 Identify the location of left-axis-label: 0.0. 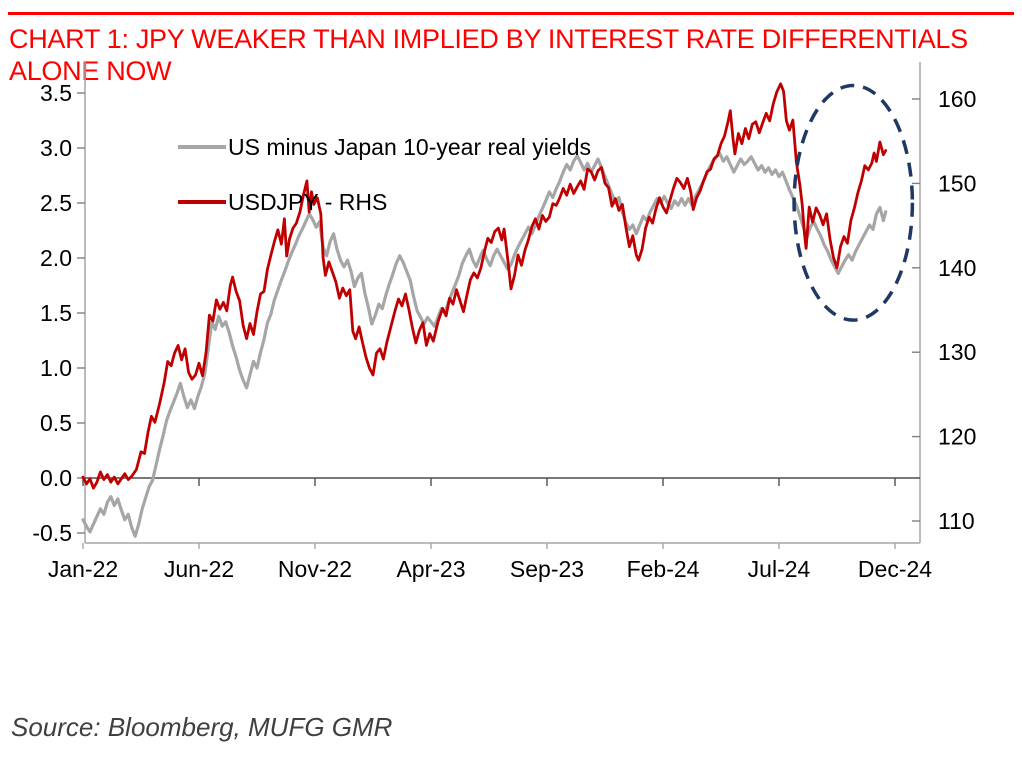
(56, 478).